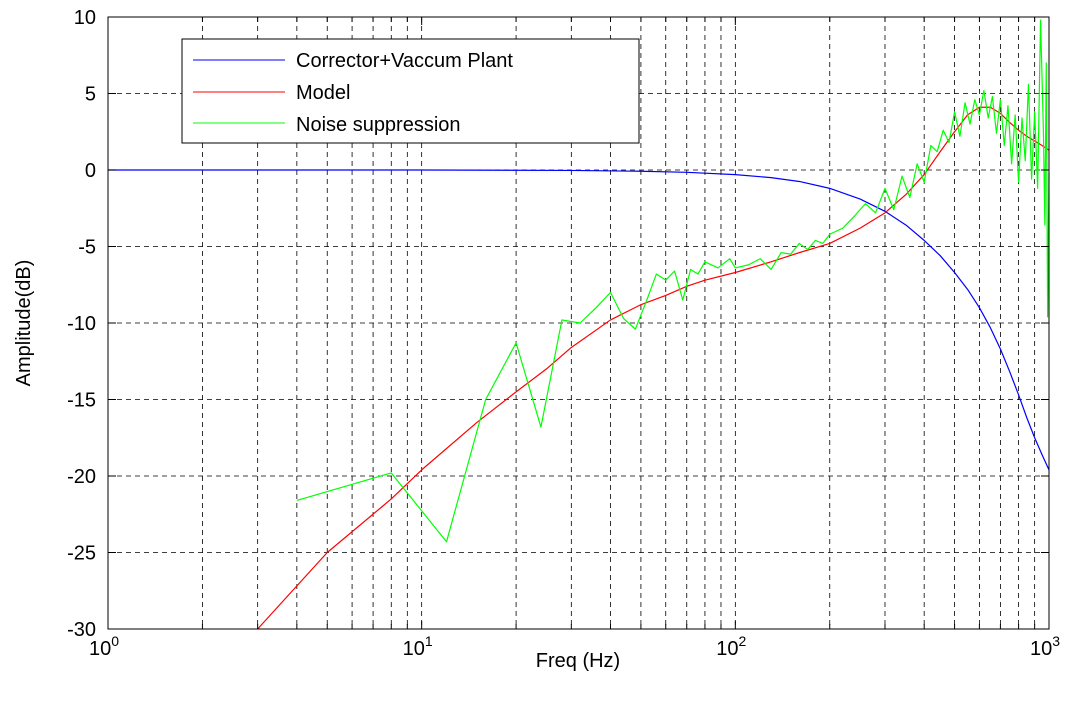  Describe the element at coordinates (90, 171) in the screenshot. I see `y-tick-label: 0` at that location.